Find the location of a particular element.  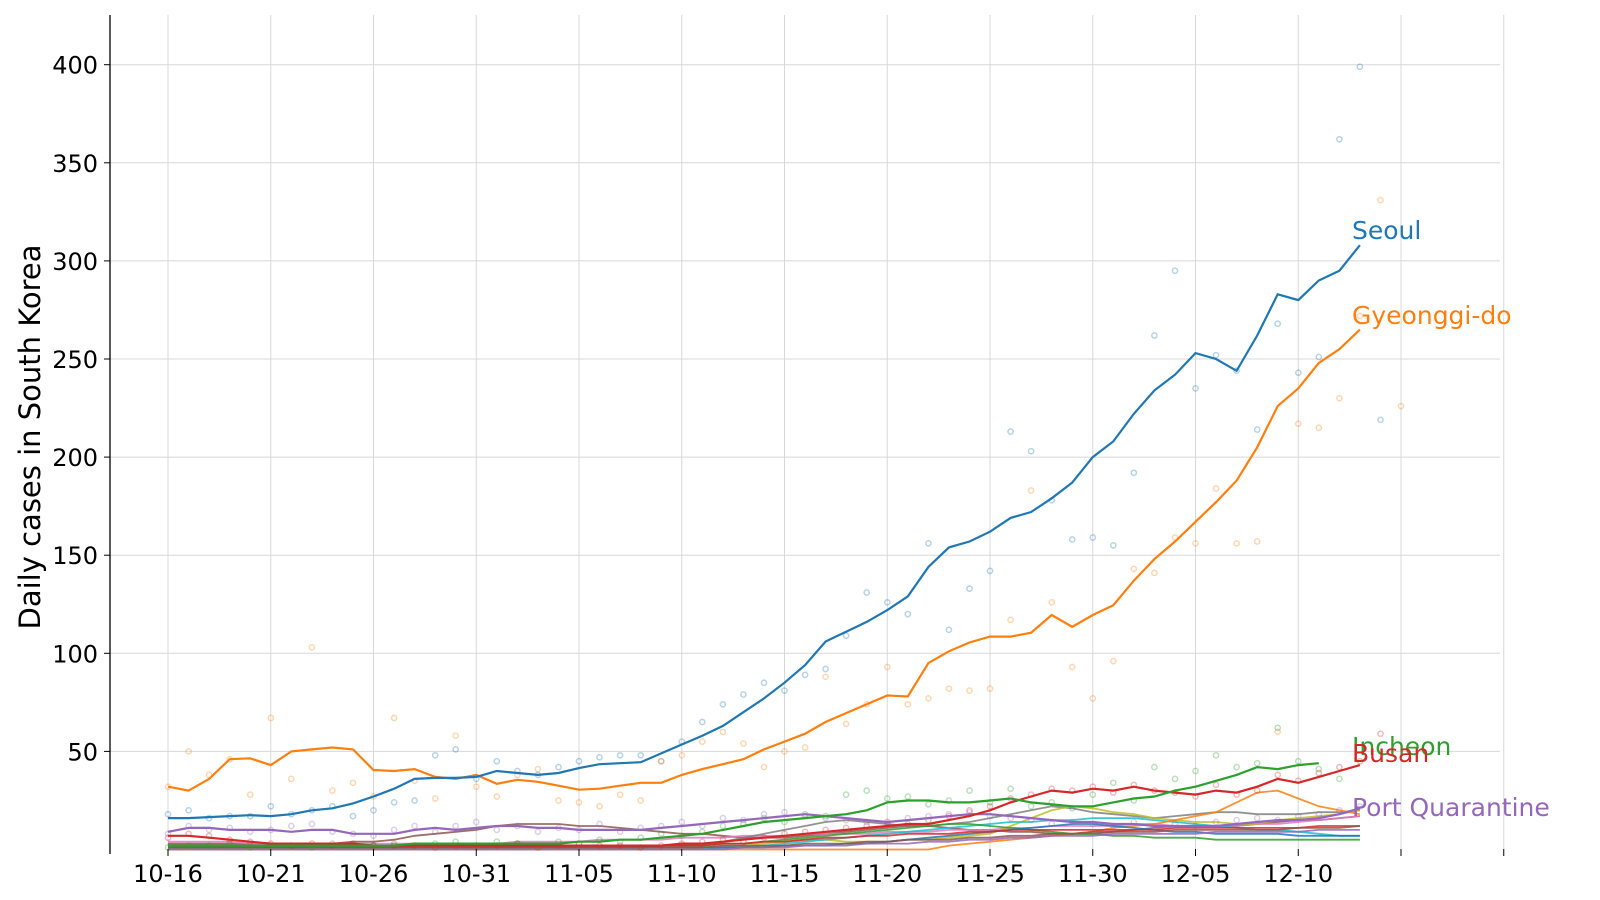

y-ticks: 50 100 150 200 250 300 350 400 is located at coordinates (81, 409).